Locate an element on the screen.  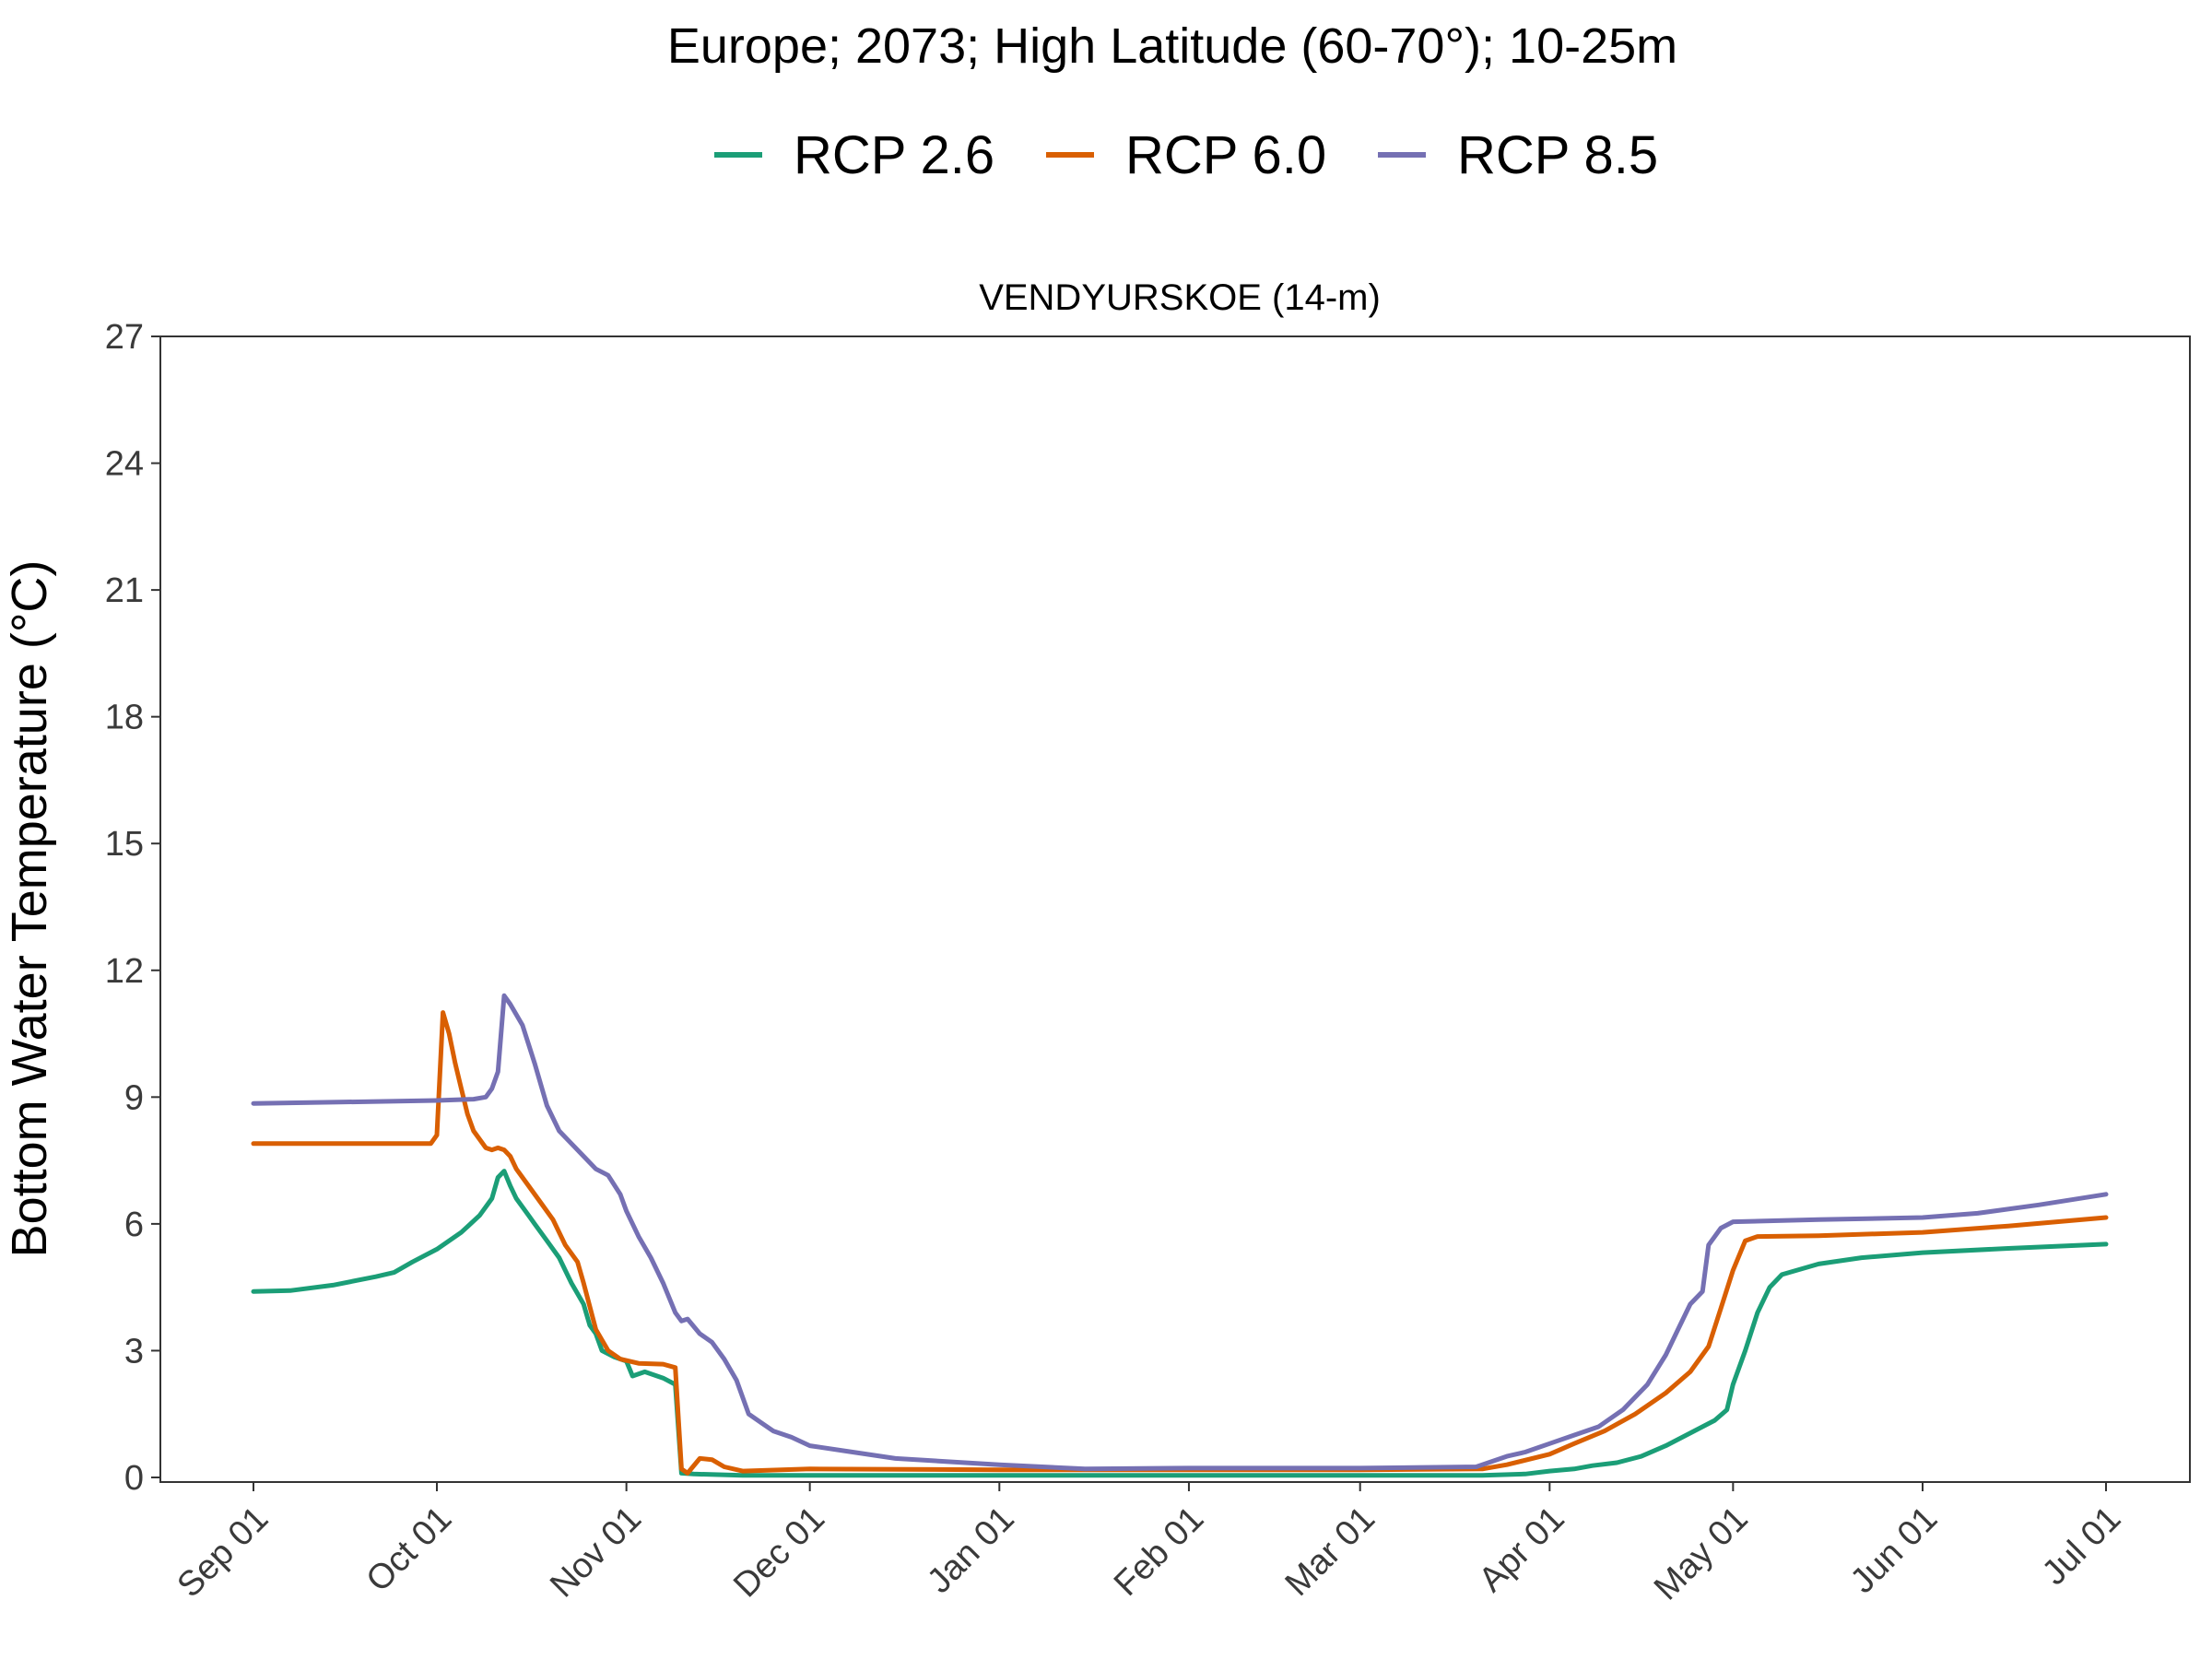
y-axis: 0 3 6 9 12 15 18 21 24 27 is located at coordinates (132, 908).